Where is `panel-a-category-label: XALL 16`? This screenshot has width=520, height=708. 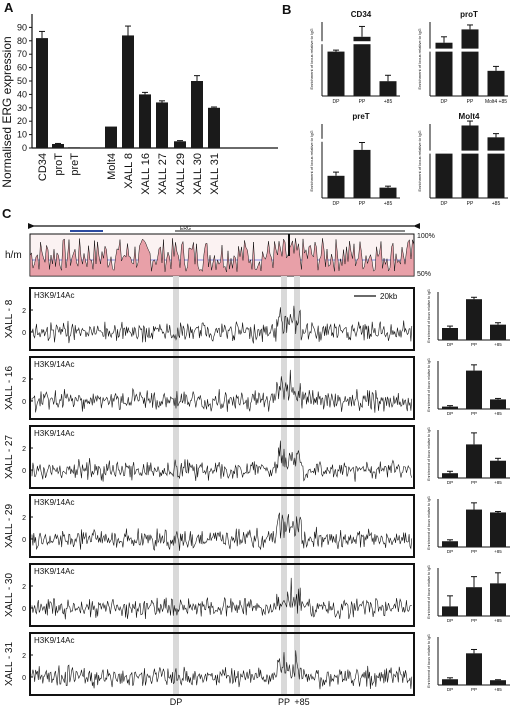
panel-a-category-label: XALL 16 is located at coordinates (146, 174).